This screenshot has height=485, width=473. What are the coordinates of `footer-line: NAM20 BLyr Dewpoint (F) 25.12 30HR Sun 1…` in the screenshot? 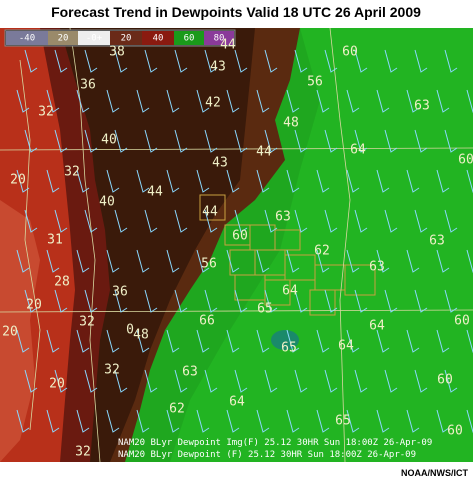 It's located at (267, 455).